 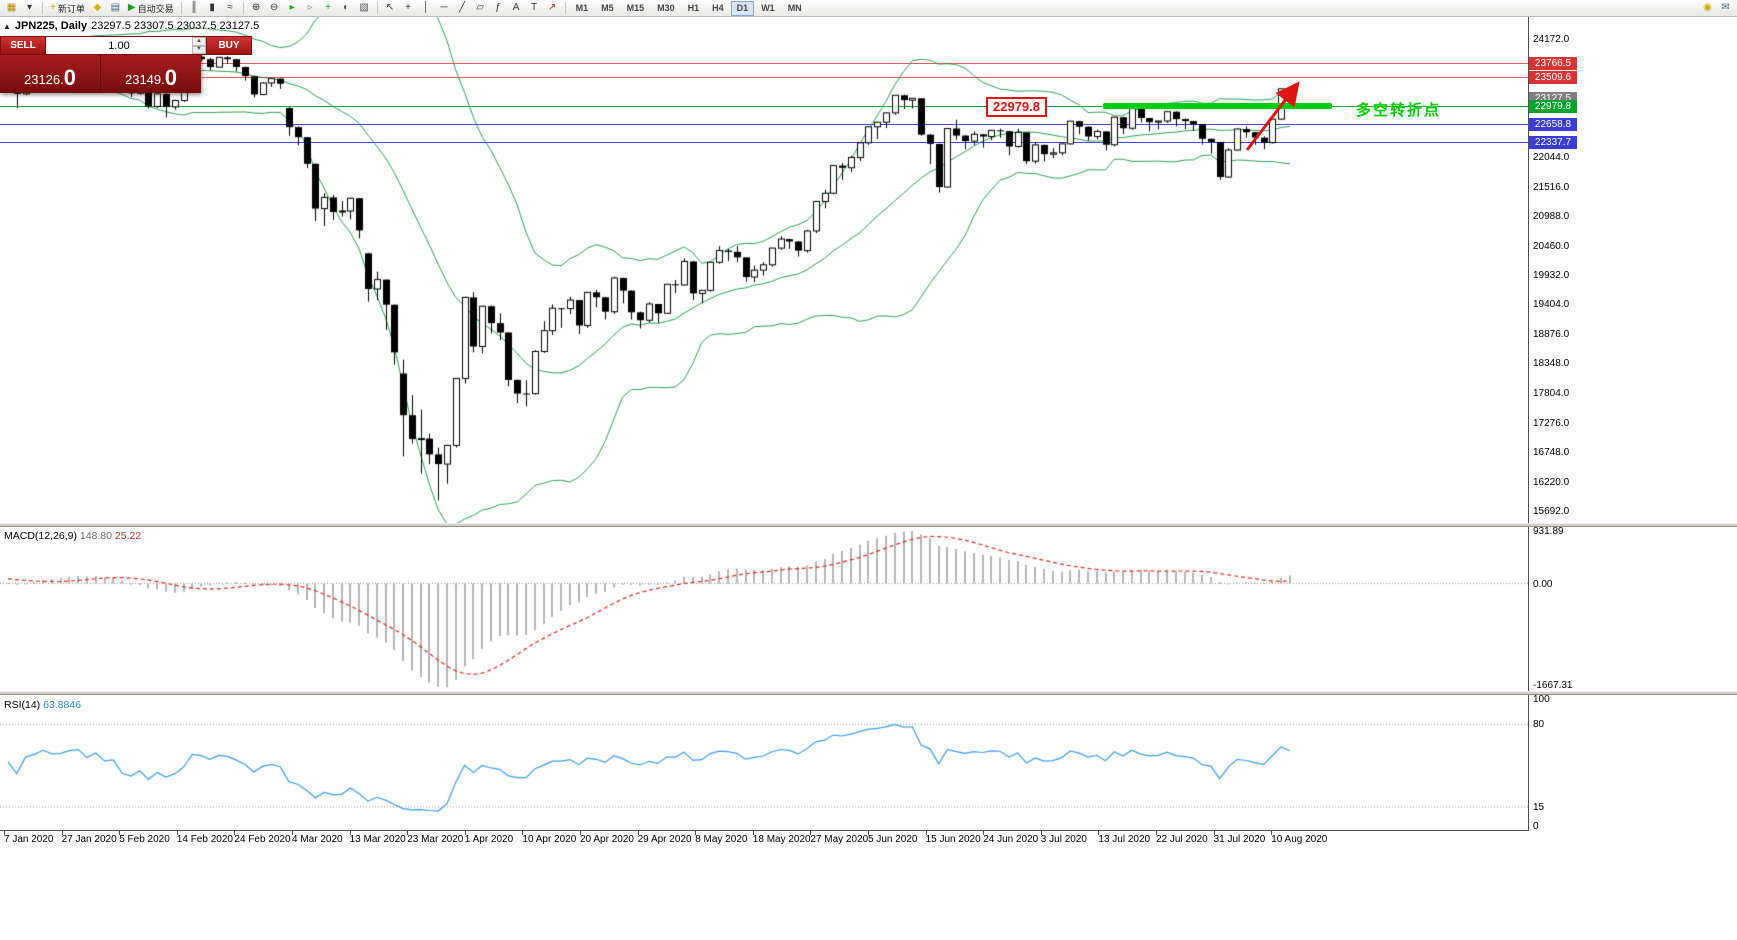 What do you see at coordinates (1539, 807) in the screenshot?
I see `rsi-axis-label: 15` at bounding box center [1539, 807].